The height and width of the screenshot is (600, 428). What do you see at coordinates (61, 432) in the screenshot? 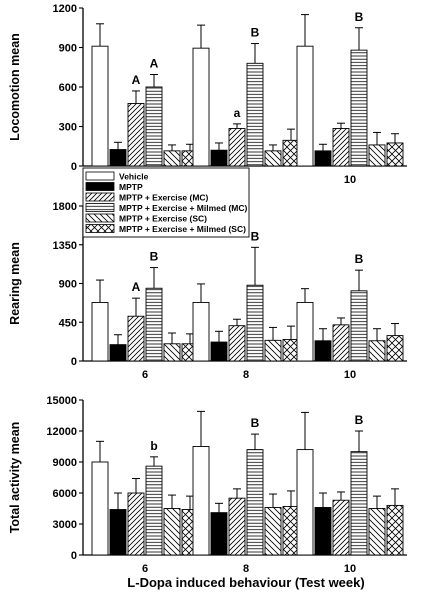
I see `y-tick-label: 12000` at bounding box center [61, 432].